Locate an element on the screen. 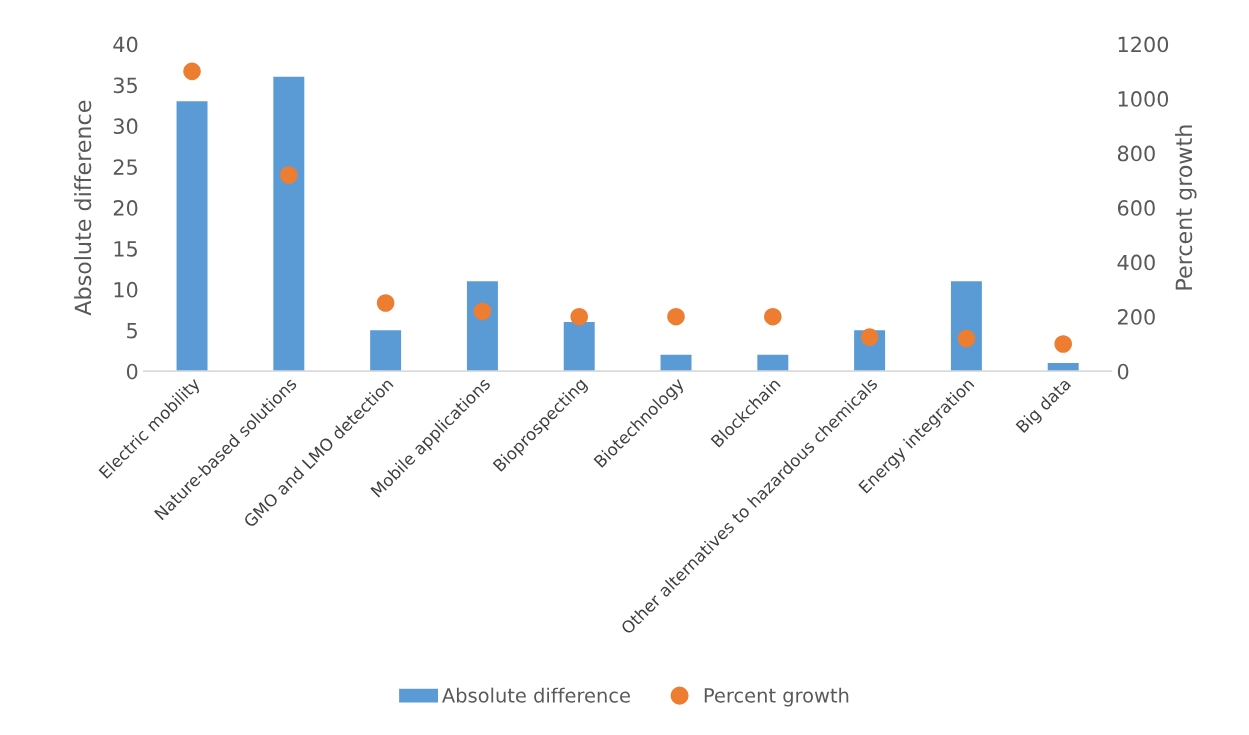 Image resolution: width=1249 pixels, height=735 pixels. y2-tick-label: 200 is located at coordinates (1136, 317).